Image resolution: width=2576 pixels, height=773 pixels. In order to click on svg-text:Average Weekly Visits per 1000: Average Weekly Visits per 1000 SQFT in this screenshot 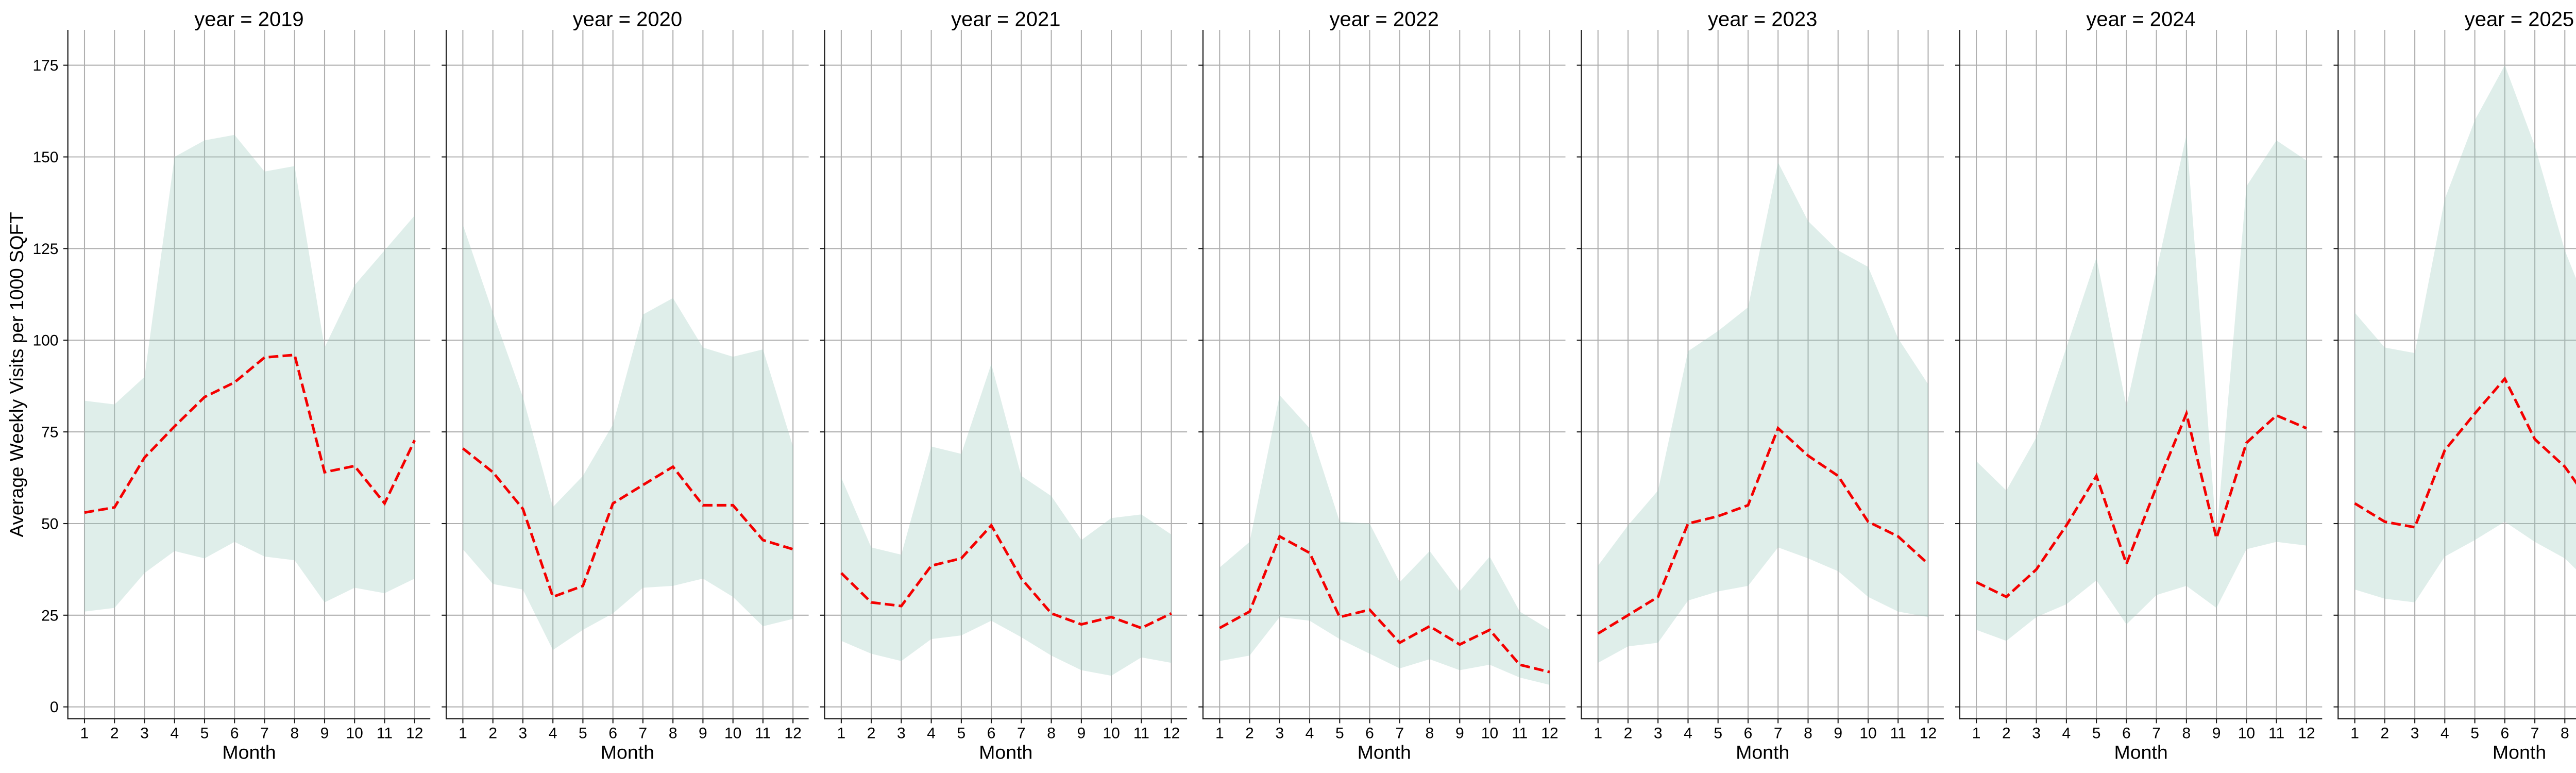, I will do `click(16, 374)`.